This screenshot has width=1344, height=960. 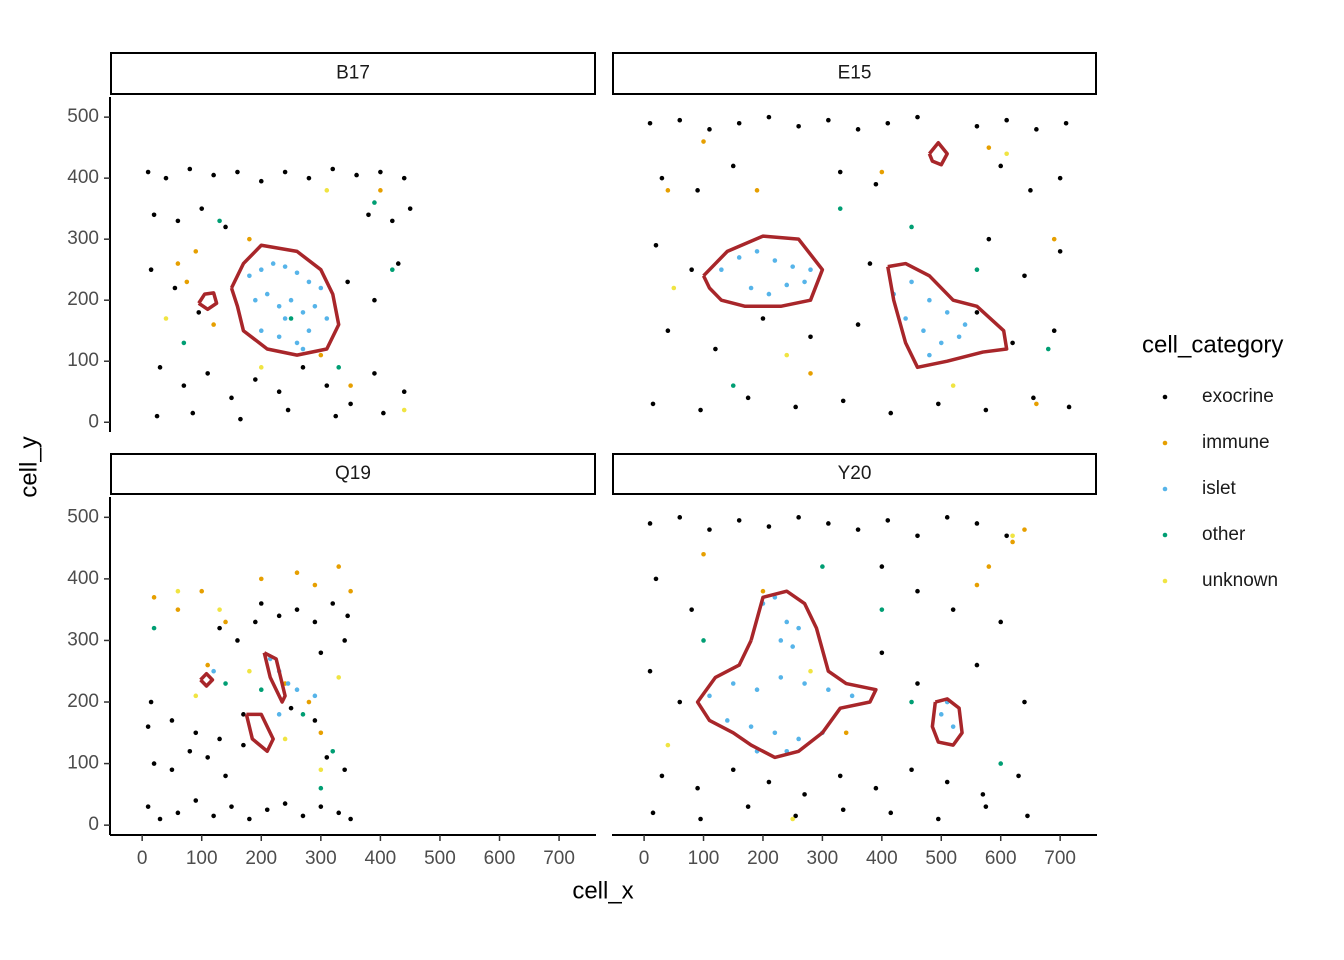 What do you see at coordinates (854, 474) in the screenshot?
I see `strip` at bounding box center [854, 474].